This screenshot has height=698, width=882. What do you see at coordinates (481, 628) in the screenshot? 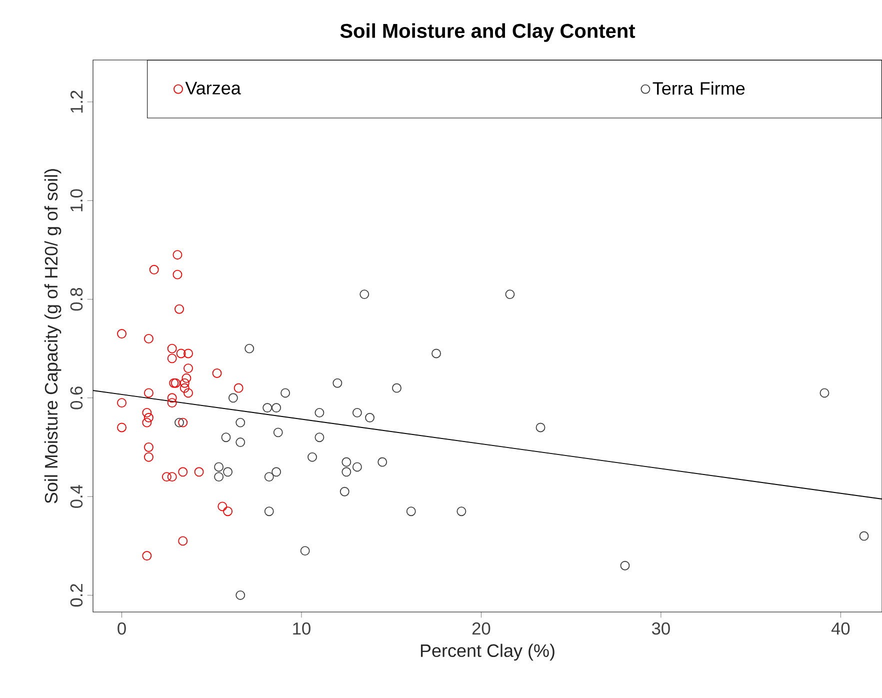
I see `x-tick-label: 20` at bounding box center [481, 628].